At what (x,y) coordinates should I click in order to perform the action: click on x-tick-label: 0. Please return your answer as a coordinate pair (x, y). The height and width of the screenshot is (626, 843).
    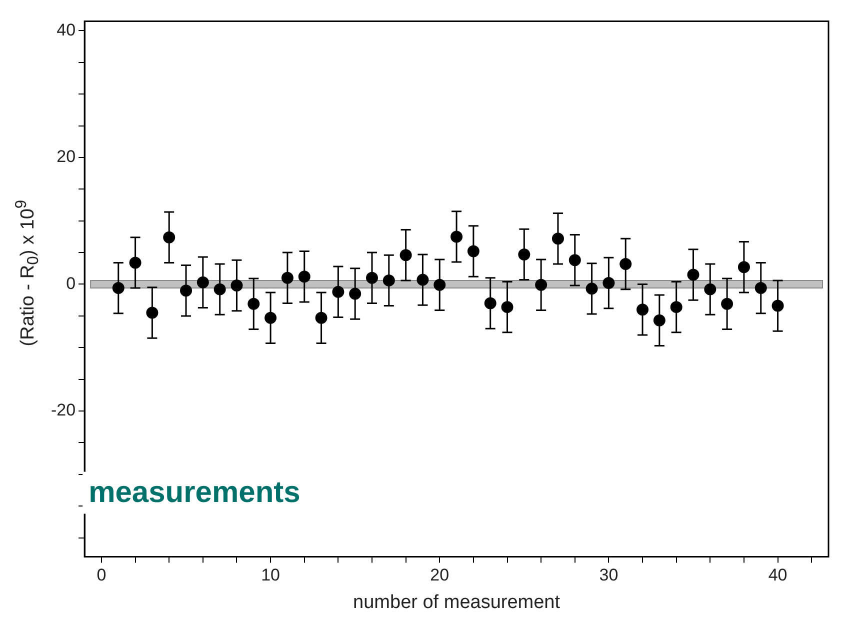
    Looking at the image, I should click on (101, 575).